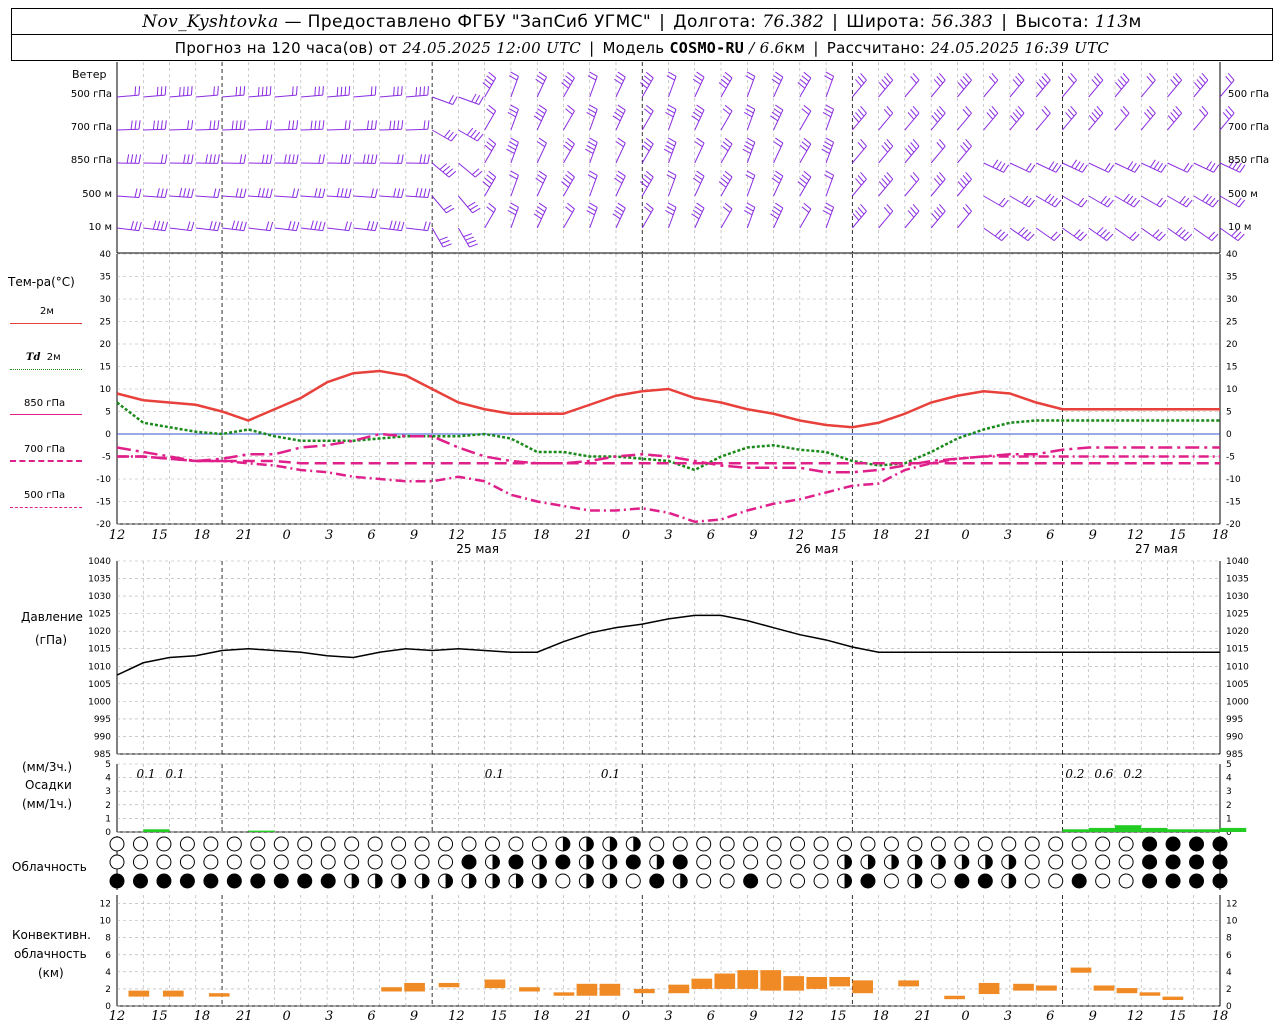 Image resolution: width=1280 pixels, height=1024 pixels. I want to click on cloud-title: Облачность, so click(49, 867).